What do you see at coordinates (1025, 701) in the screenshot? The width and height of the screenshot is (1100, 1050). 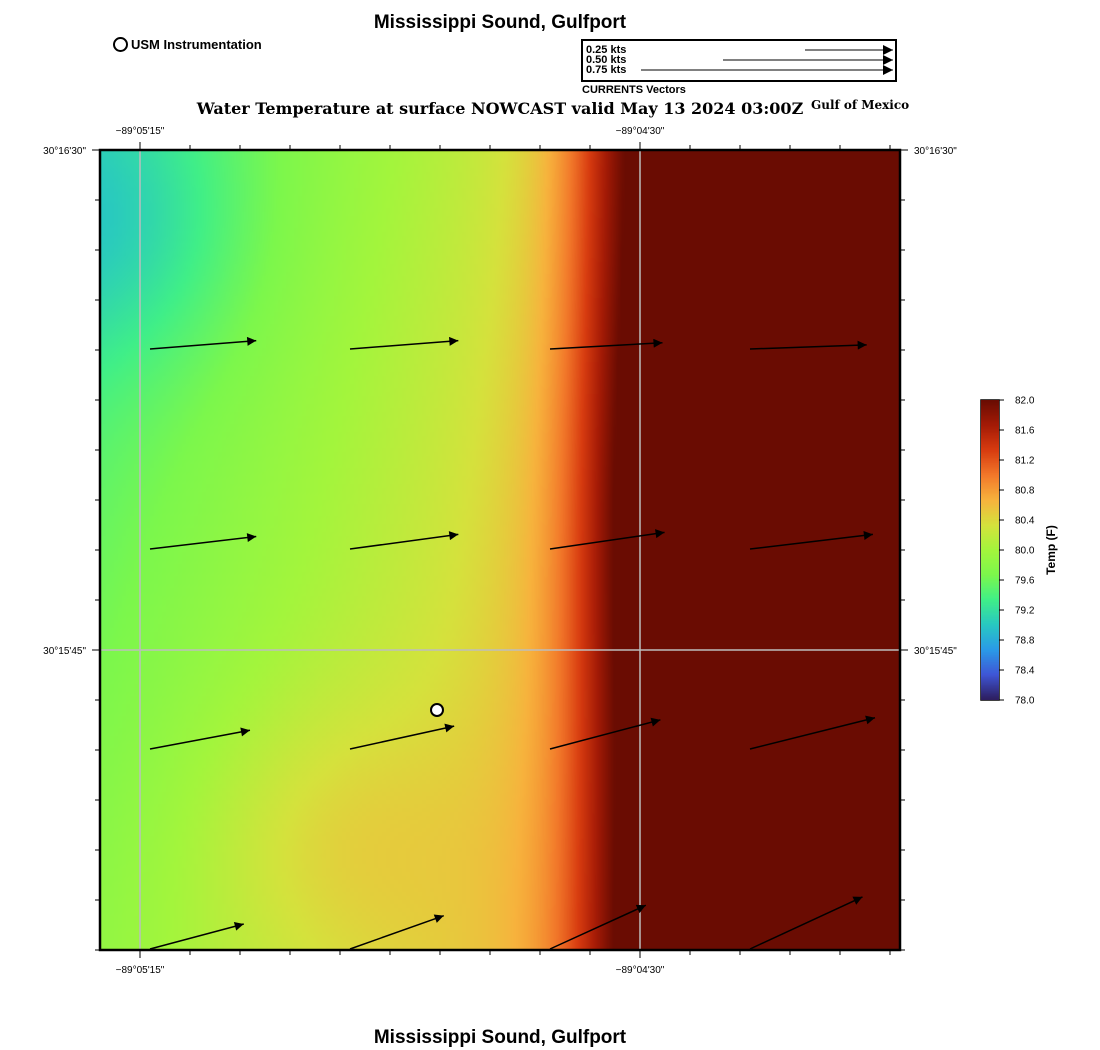 I see `colorbar-tick-label: 78.0` at bounding box center [1025, 701].